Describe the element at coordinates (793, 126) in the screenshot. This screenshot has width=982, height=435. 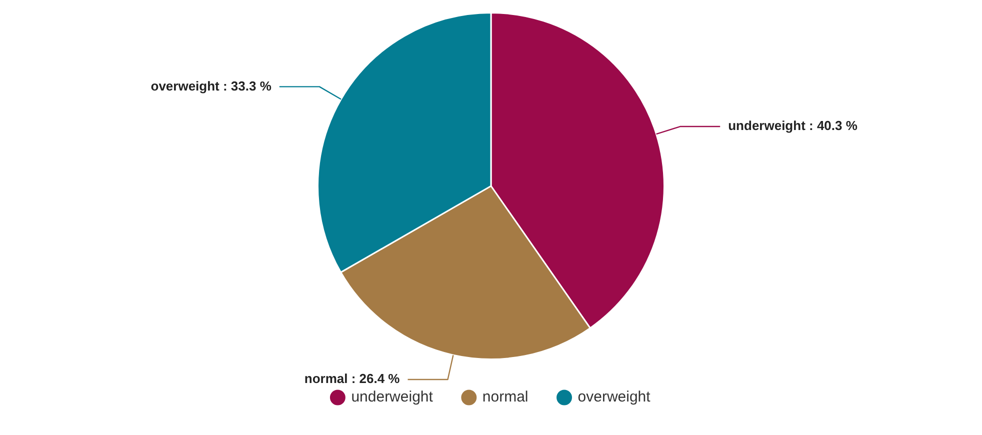
I see `data-label: underweight : 40.3 %` at that location.